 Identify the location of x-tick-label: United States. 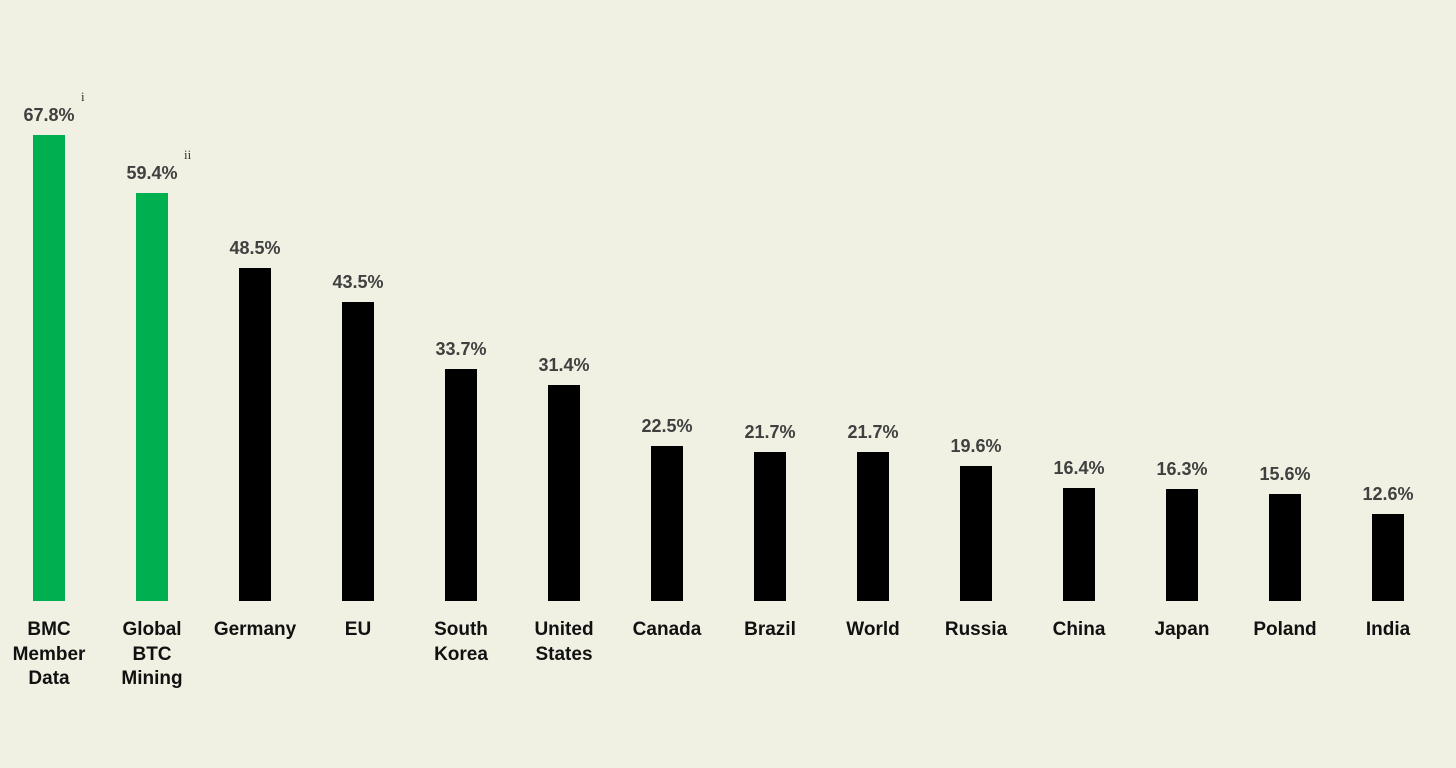
(564, 642).